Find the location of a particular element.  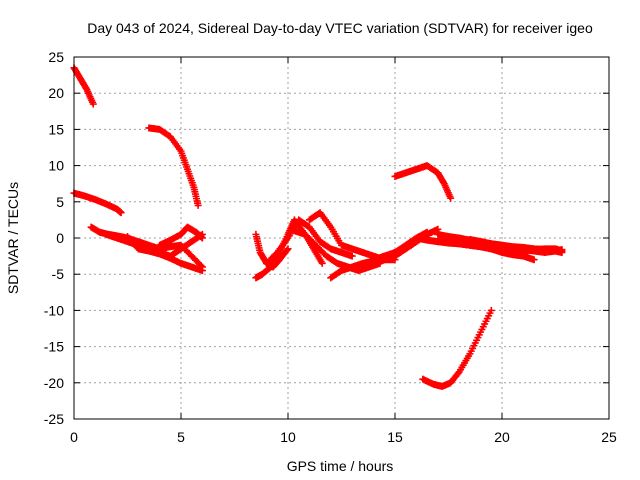

x-tick-label: 0 is located at coordinates (74, 437).